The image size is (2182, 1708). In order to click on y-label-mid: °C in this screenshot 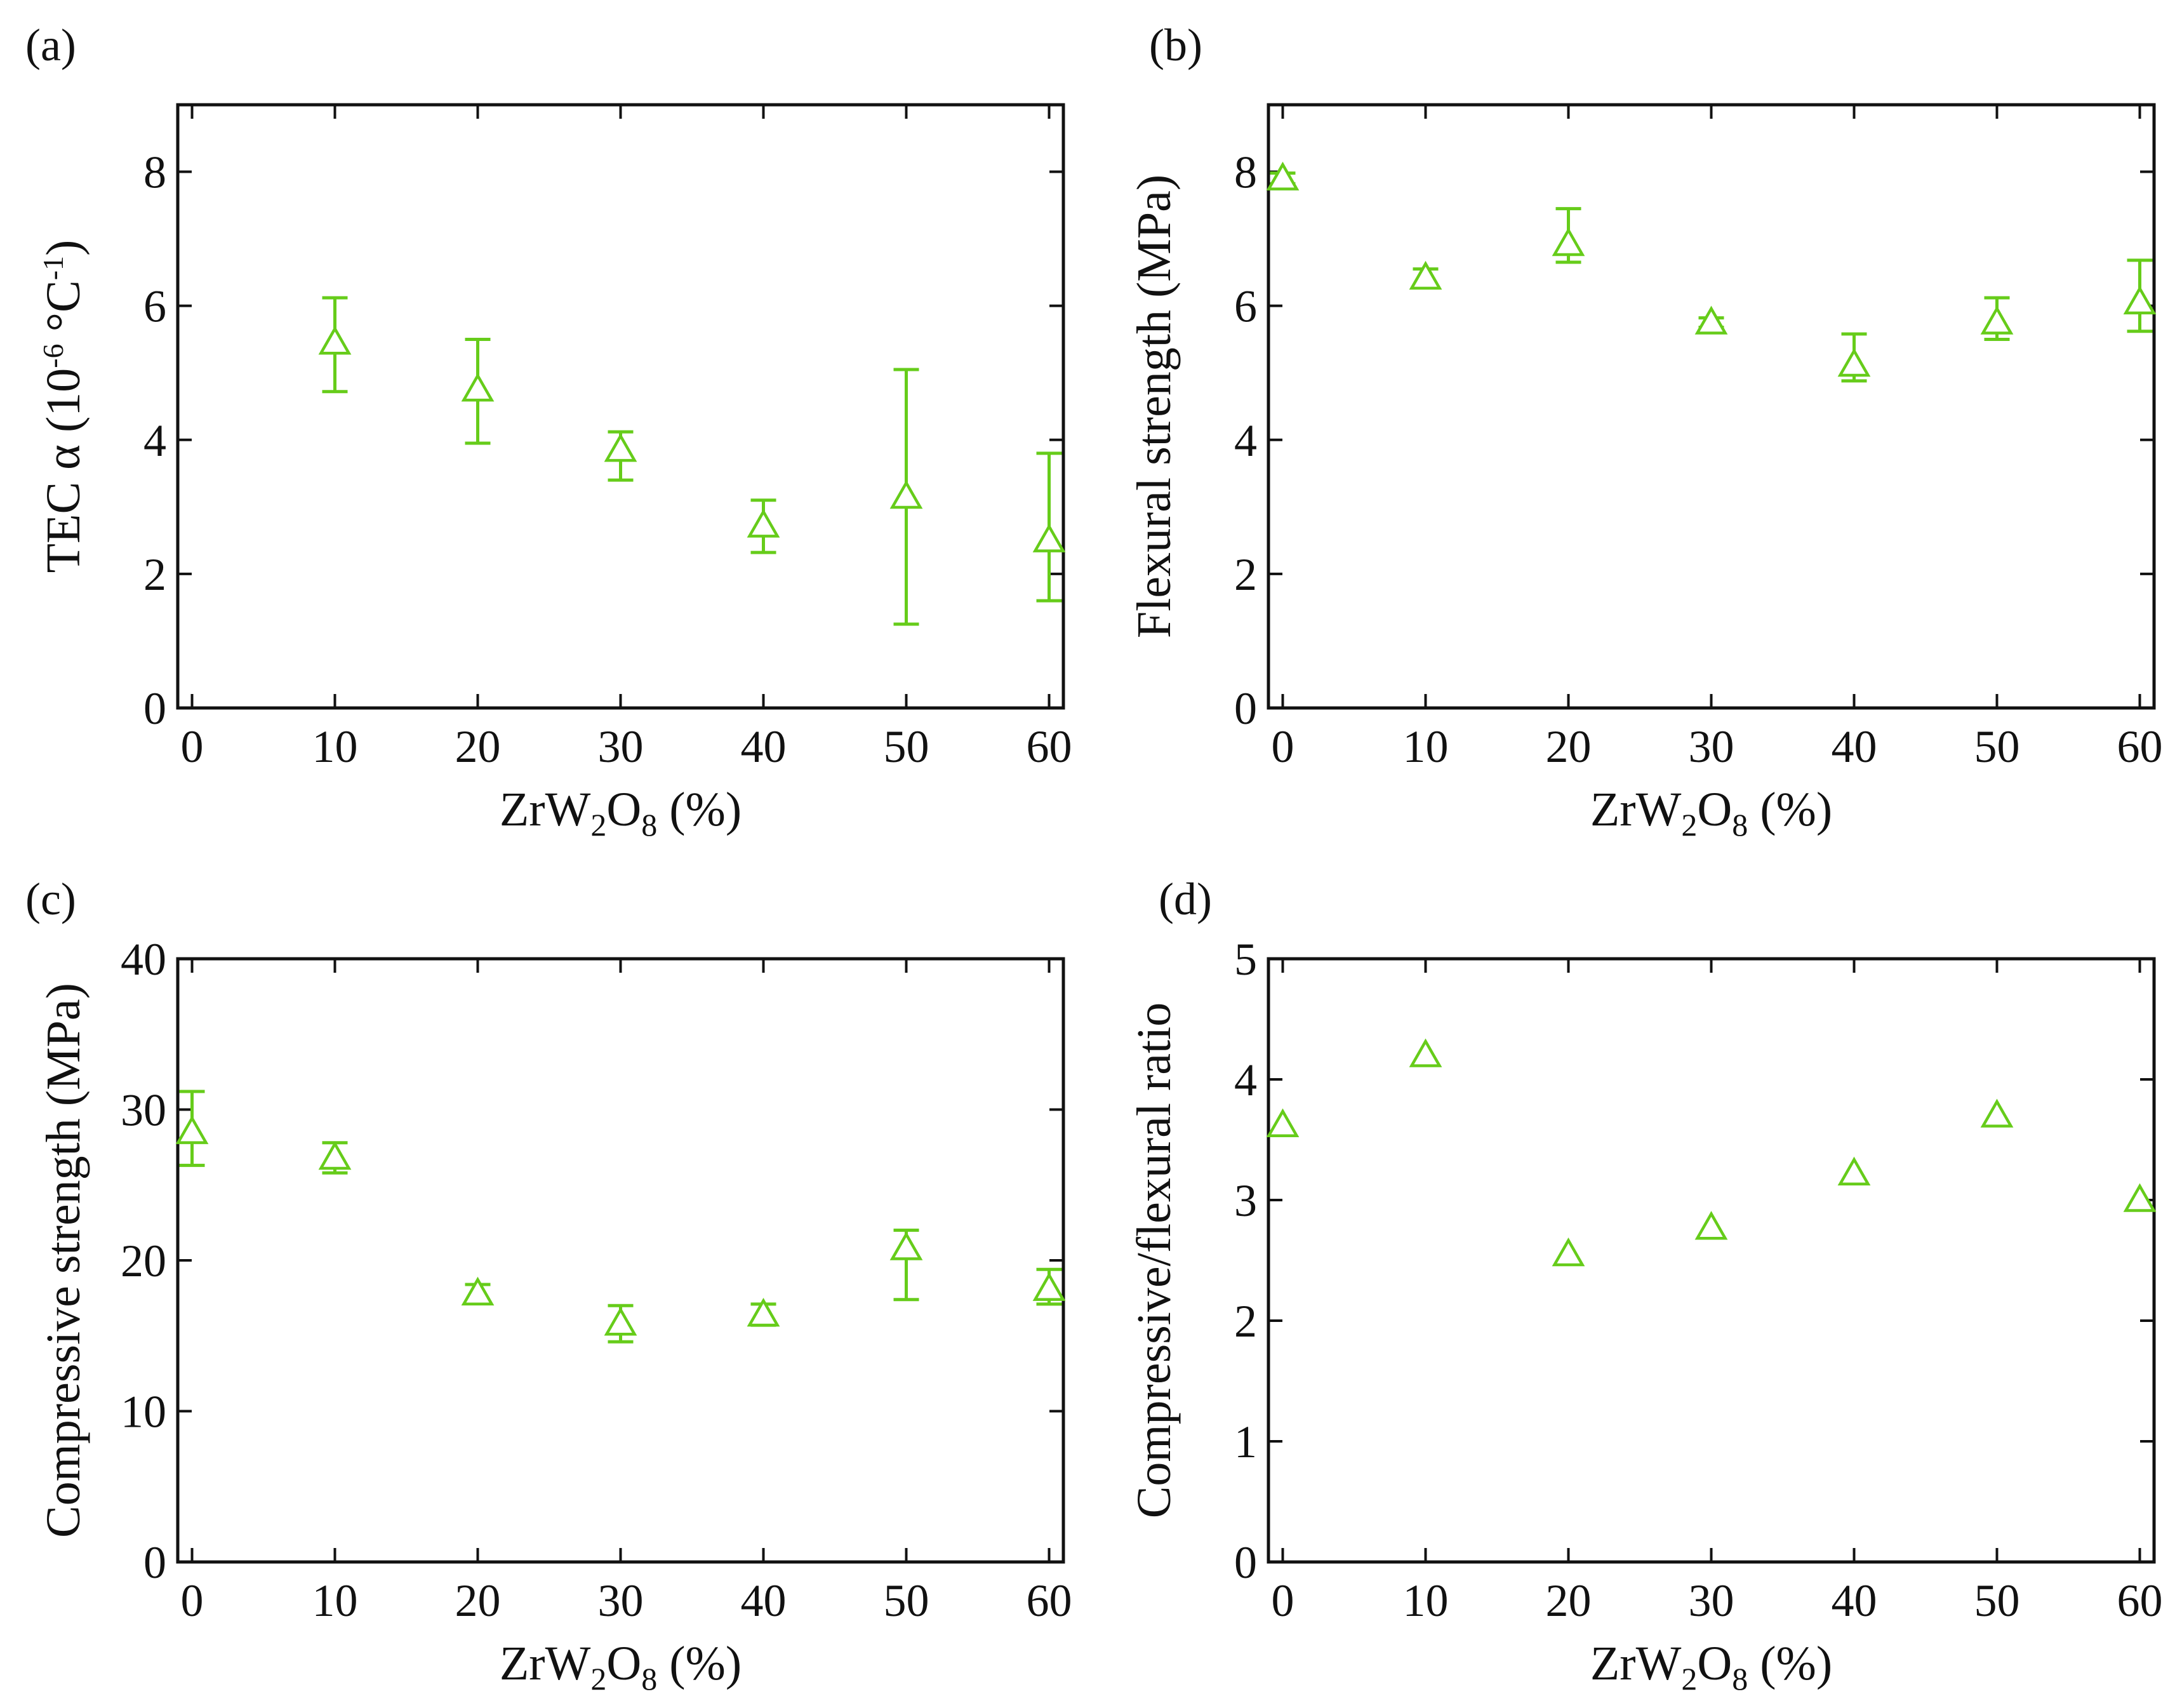, I will do `click(63, 312)`.